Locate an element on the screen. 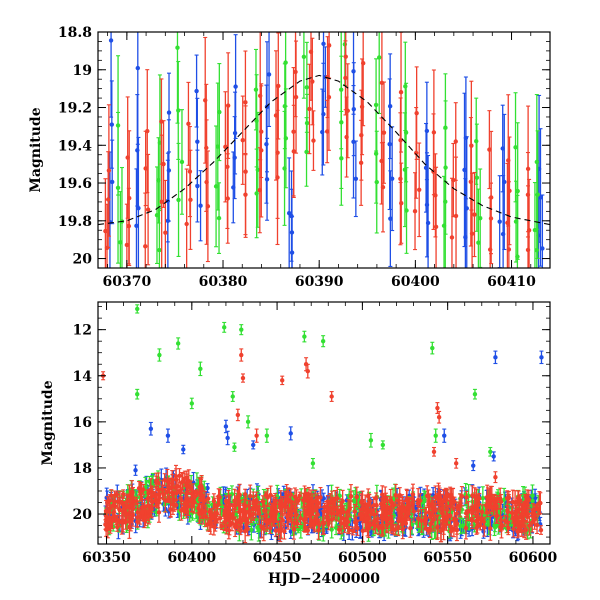 The image size is (600, 600). top-y-tick-label: 19.8 is located at coordinates (75, 222).